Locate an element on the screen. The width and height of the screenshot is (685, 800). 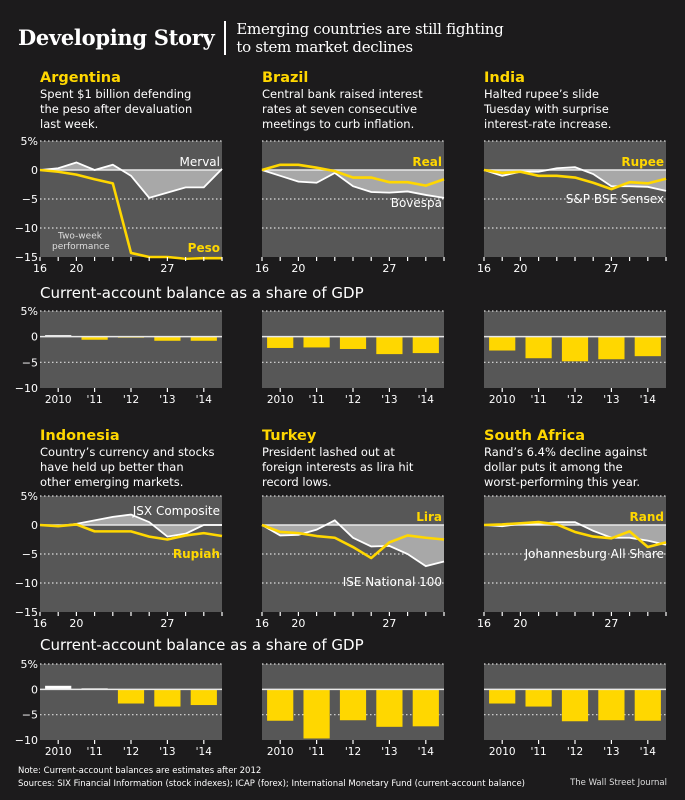
country-desc-1: Rand’s 6.4% decline against is located at coordinates (566, 452).